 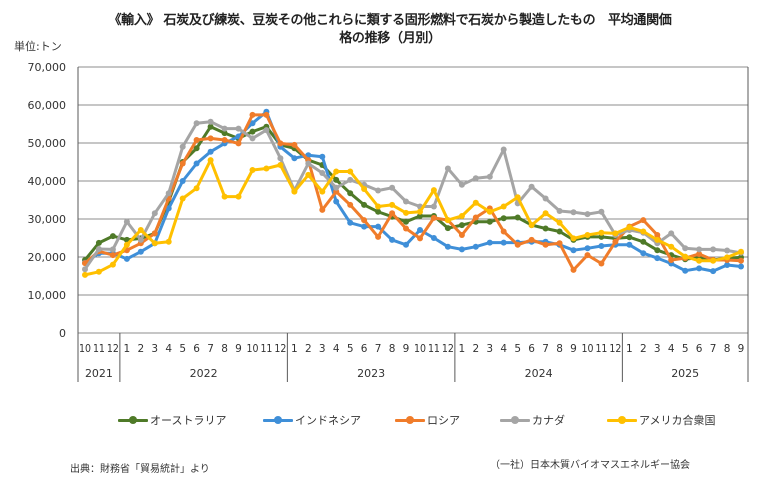 What do you see at coordinates (204, 373) in the screenshot?
I see `year-label: 2022` at bounding box center [204, 373].